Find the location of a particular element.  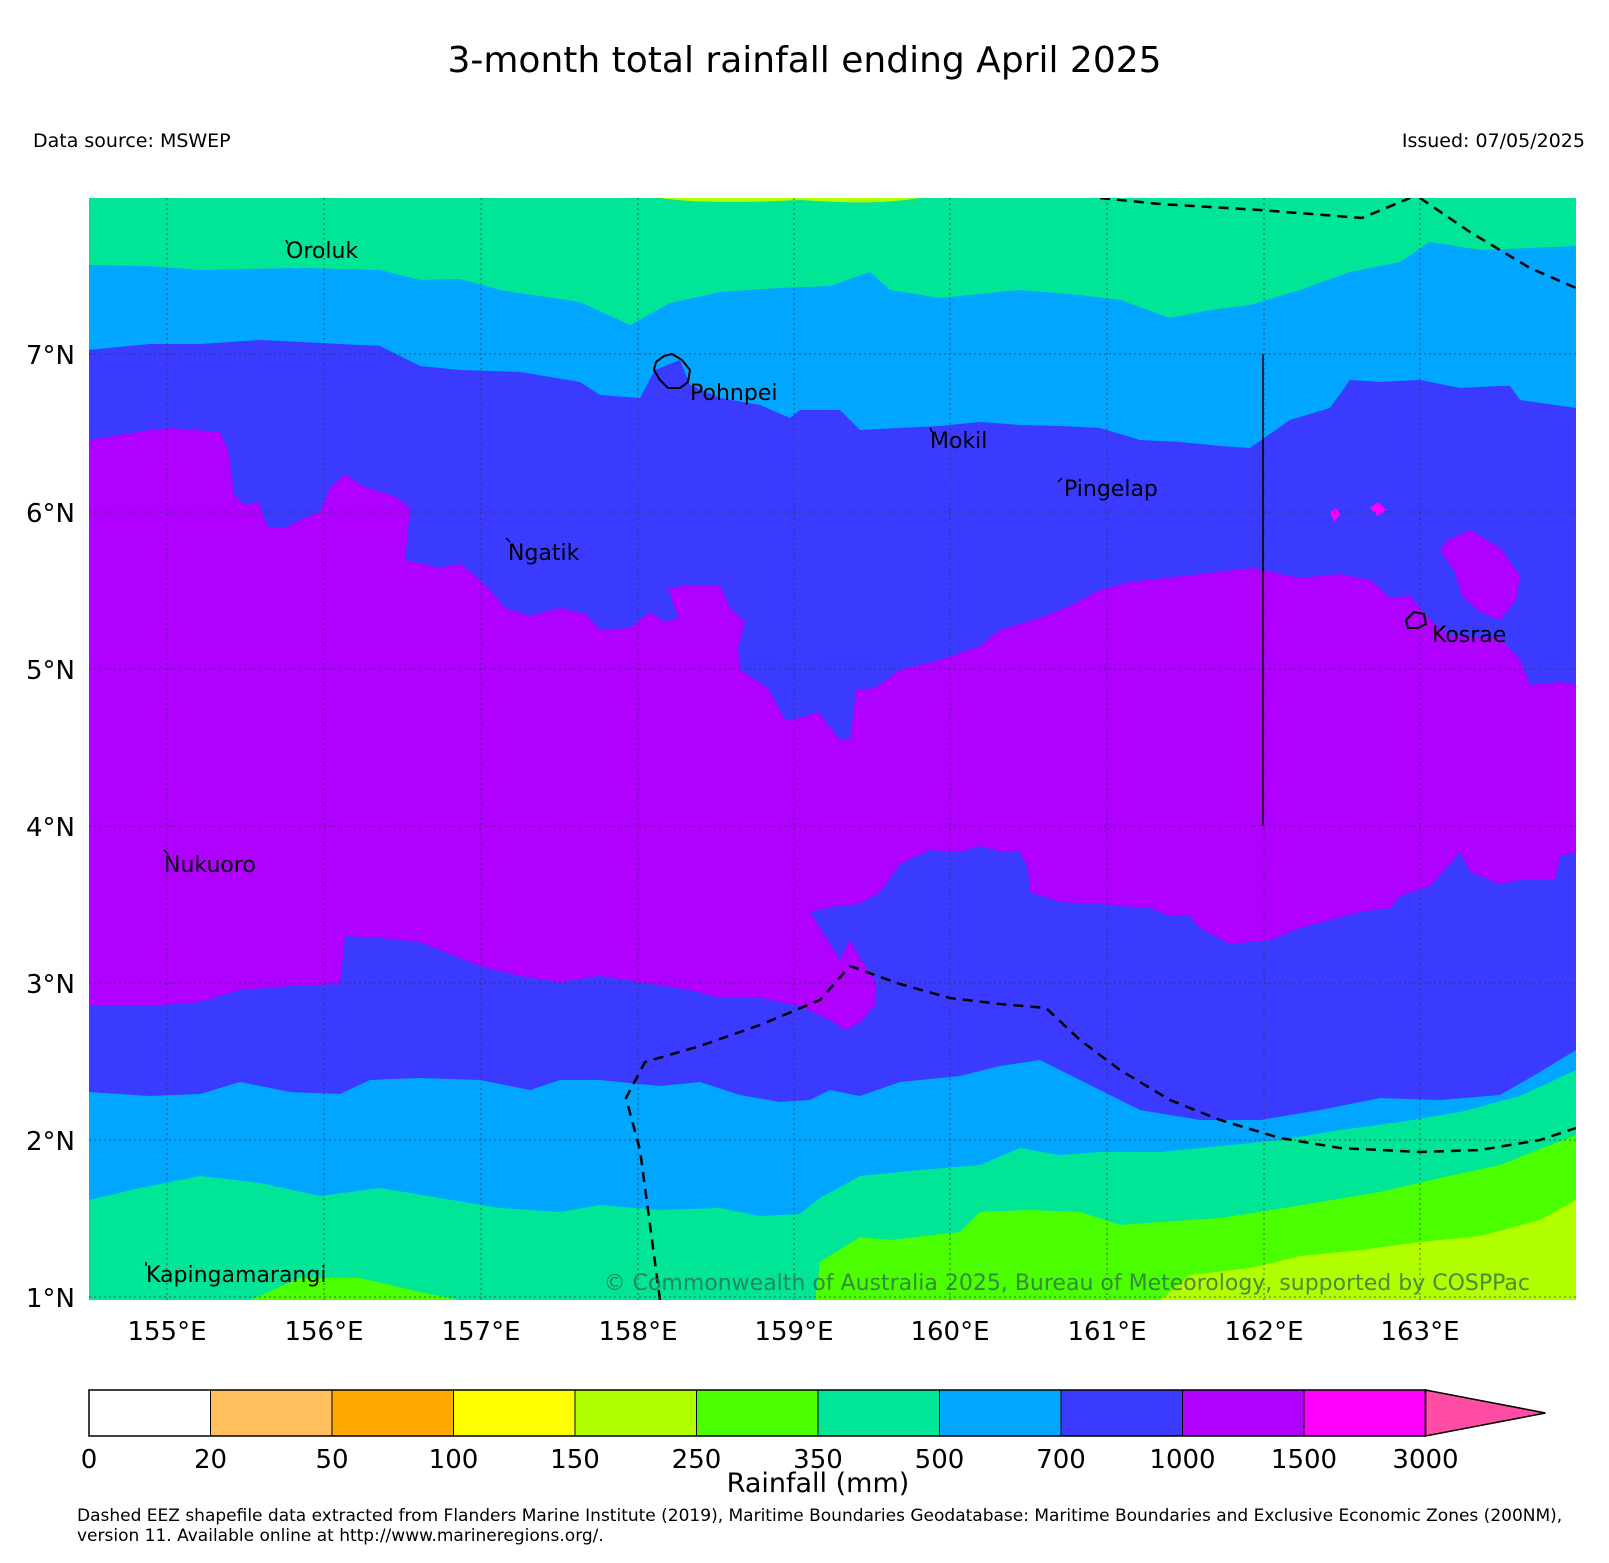

lat-tick-labels: 7°N 6°N 5°N 4°N 3°N 2°N 1°N is located at coordinates (50, 827).